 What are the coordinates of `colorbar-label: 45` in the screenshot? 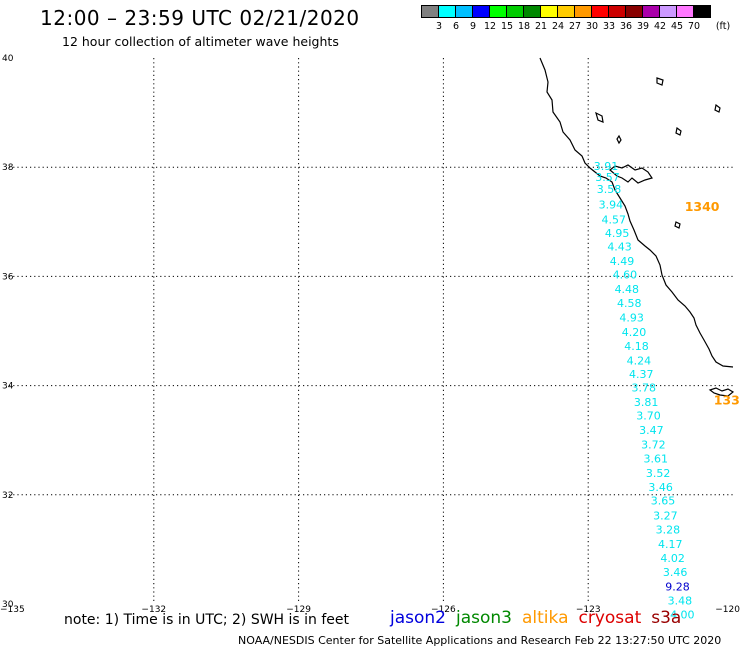 It's located at (677, 26).